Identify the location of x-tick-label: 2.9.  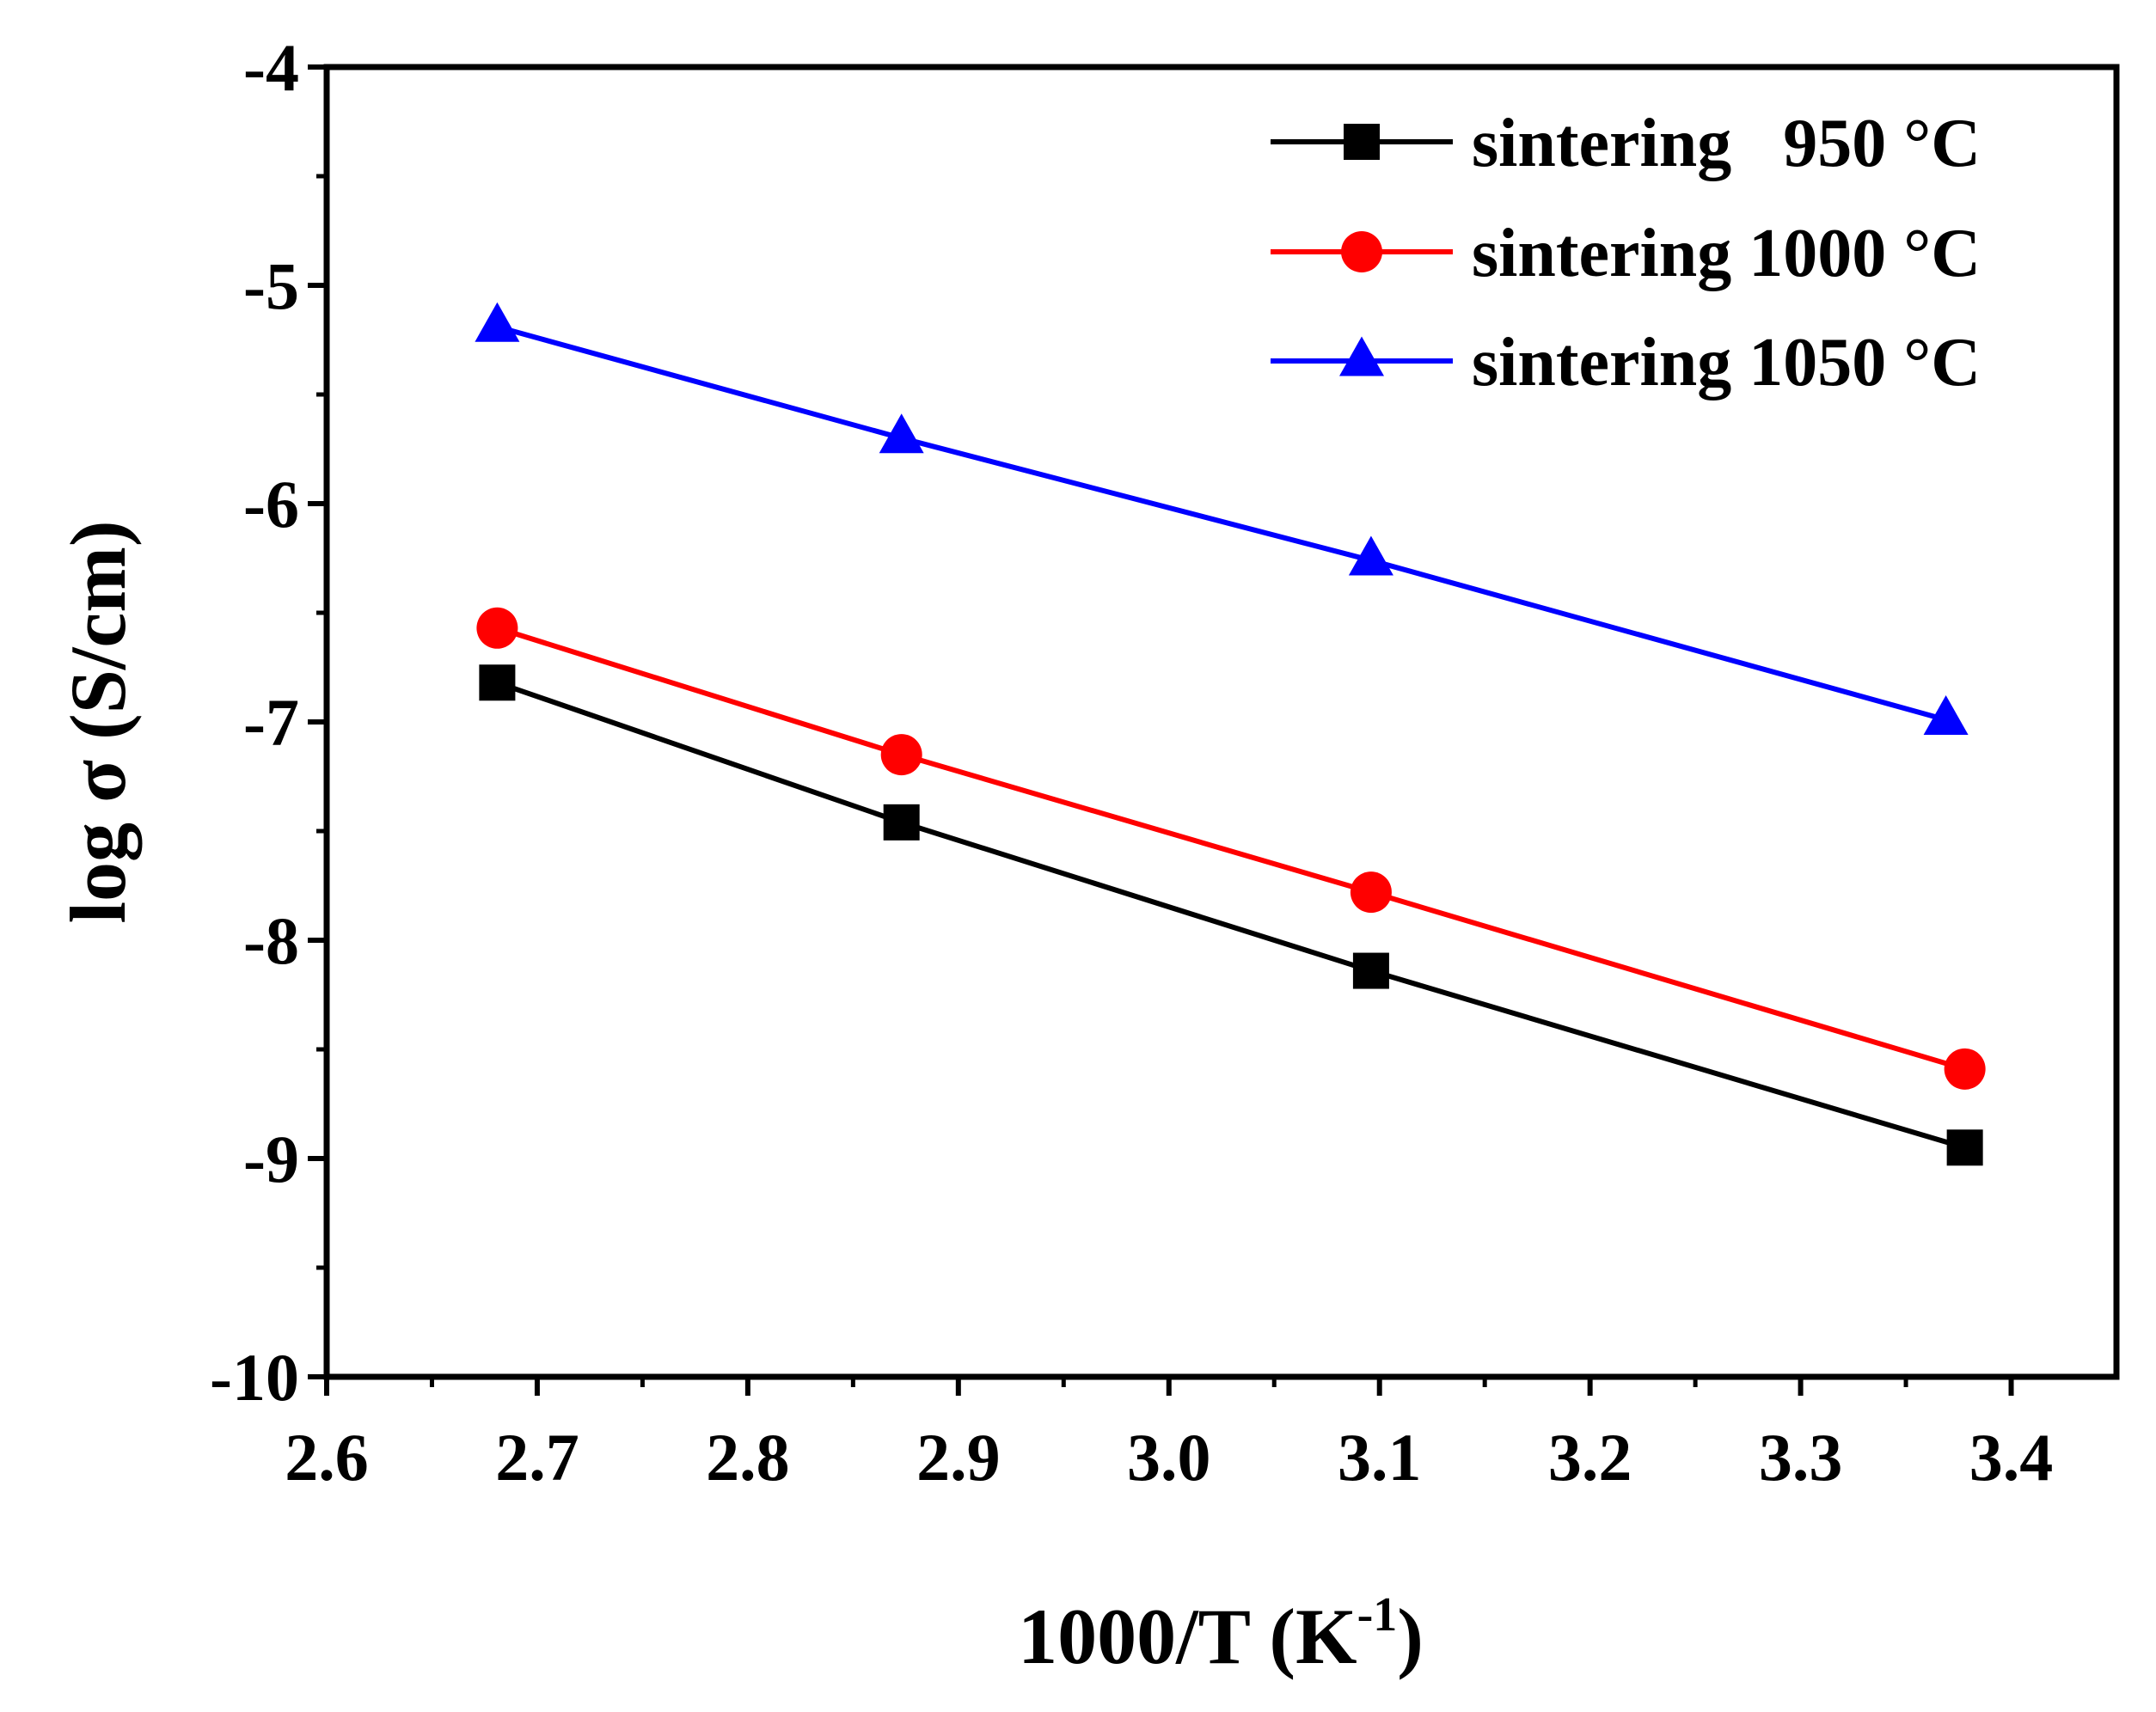
(958, 1457).